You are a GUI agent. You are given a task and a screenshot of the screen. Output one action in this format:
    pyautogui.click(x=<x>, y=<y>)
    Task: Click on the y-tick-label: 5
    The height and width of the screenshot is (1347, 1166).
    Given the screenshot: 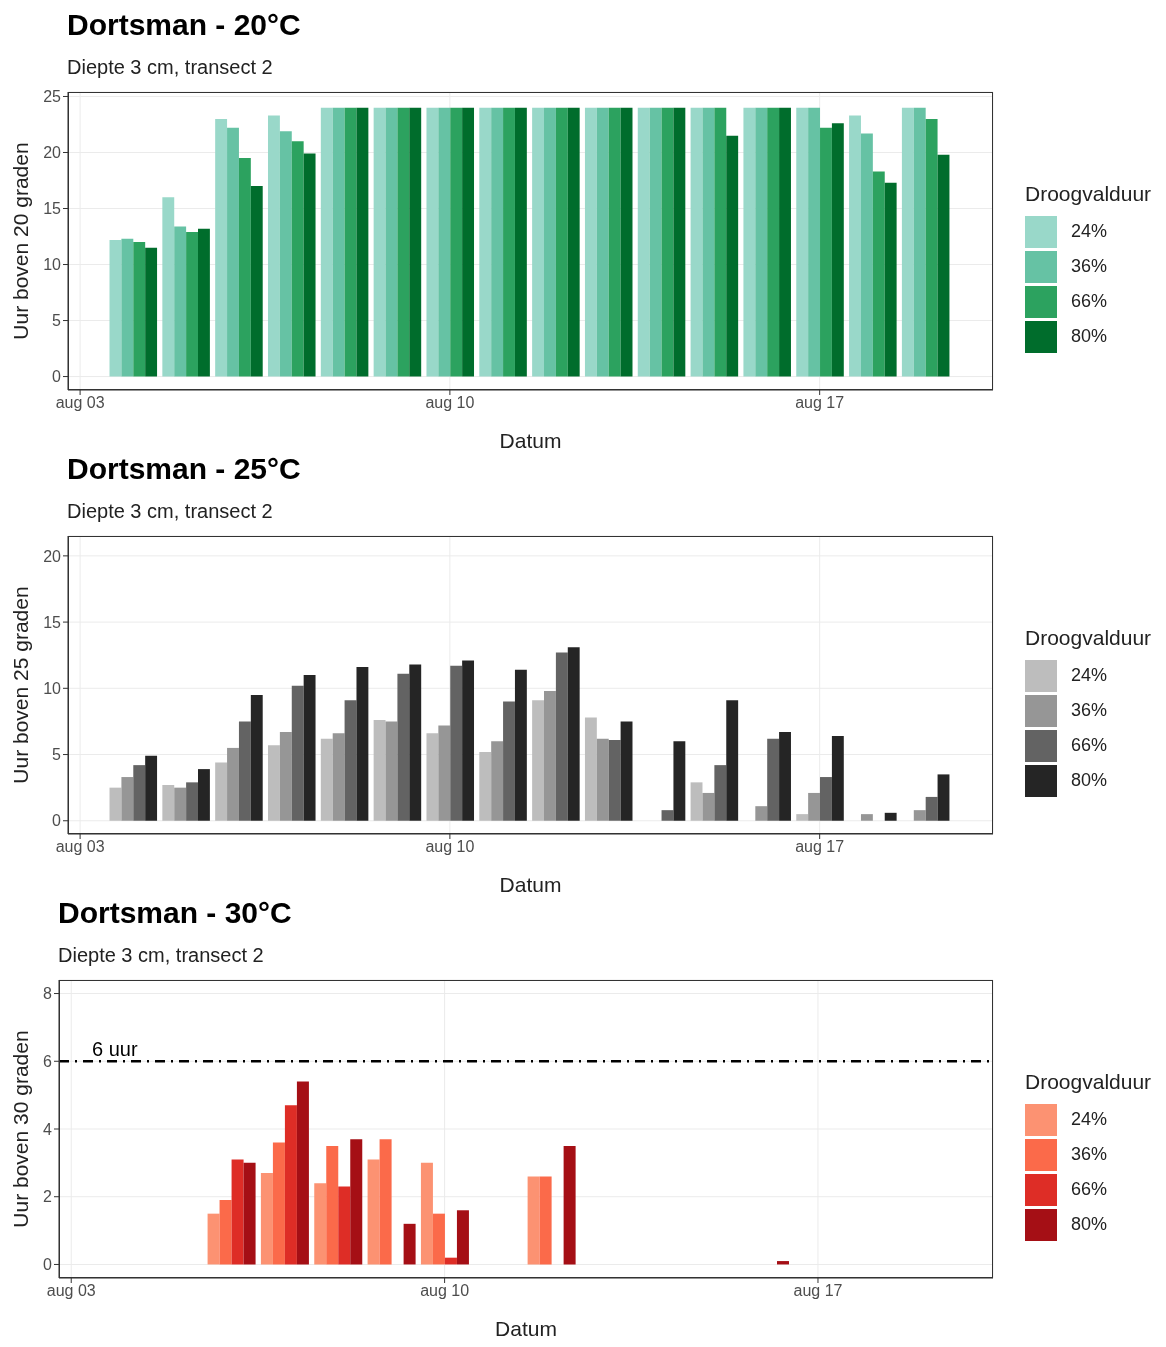 What is the action you would take?
    pyautogui.click(x=57, y=755)
    